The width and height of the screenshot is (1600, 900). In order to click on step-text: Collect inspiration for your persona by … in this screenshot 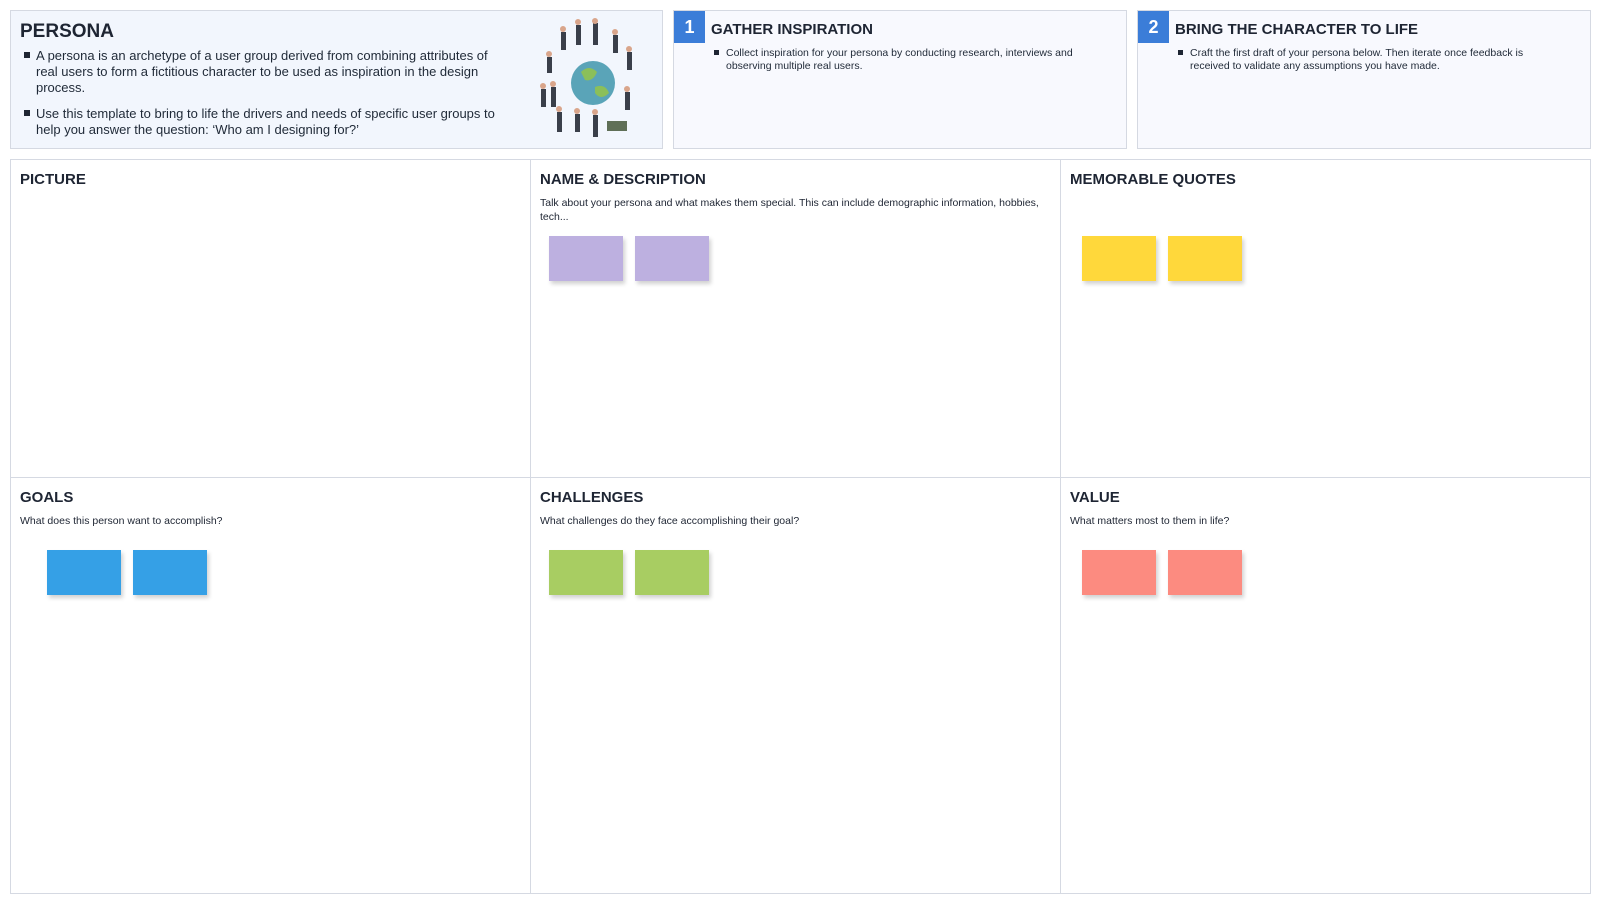, I will do `click(901, 60)`.